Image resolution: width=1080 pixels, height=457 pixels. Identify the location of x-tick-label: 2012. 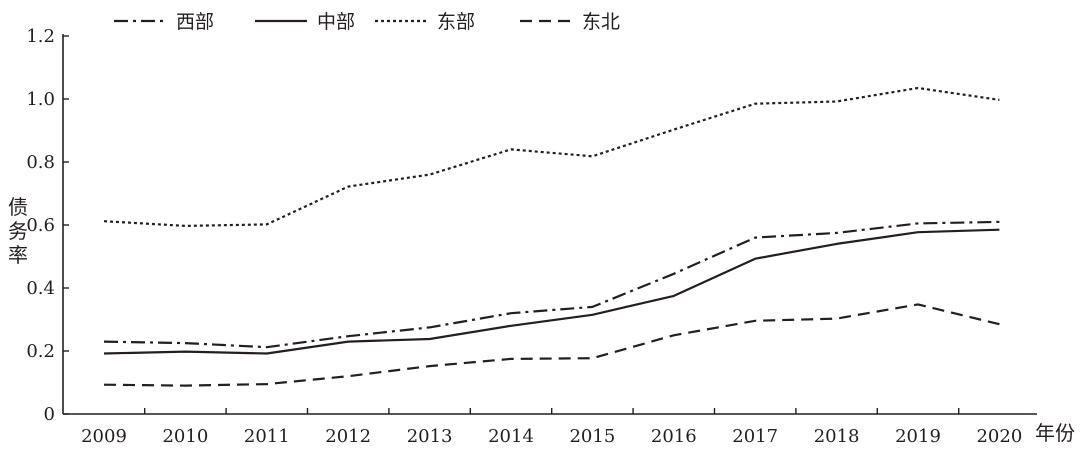
(348, 436).